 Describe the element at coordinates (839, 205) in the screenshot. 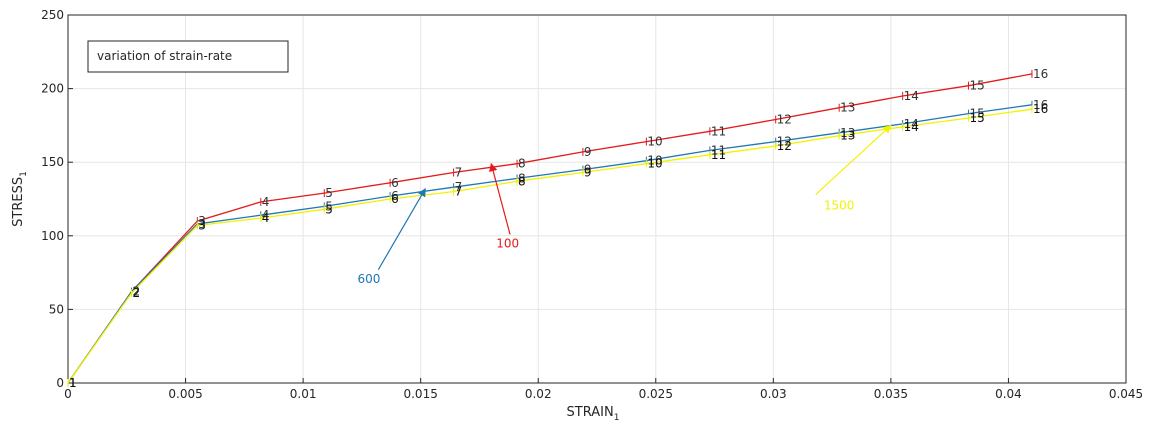

I see `annotation-label: 1500` at that location.